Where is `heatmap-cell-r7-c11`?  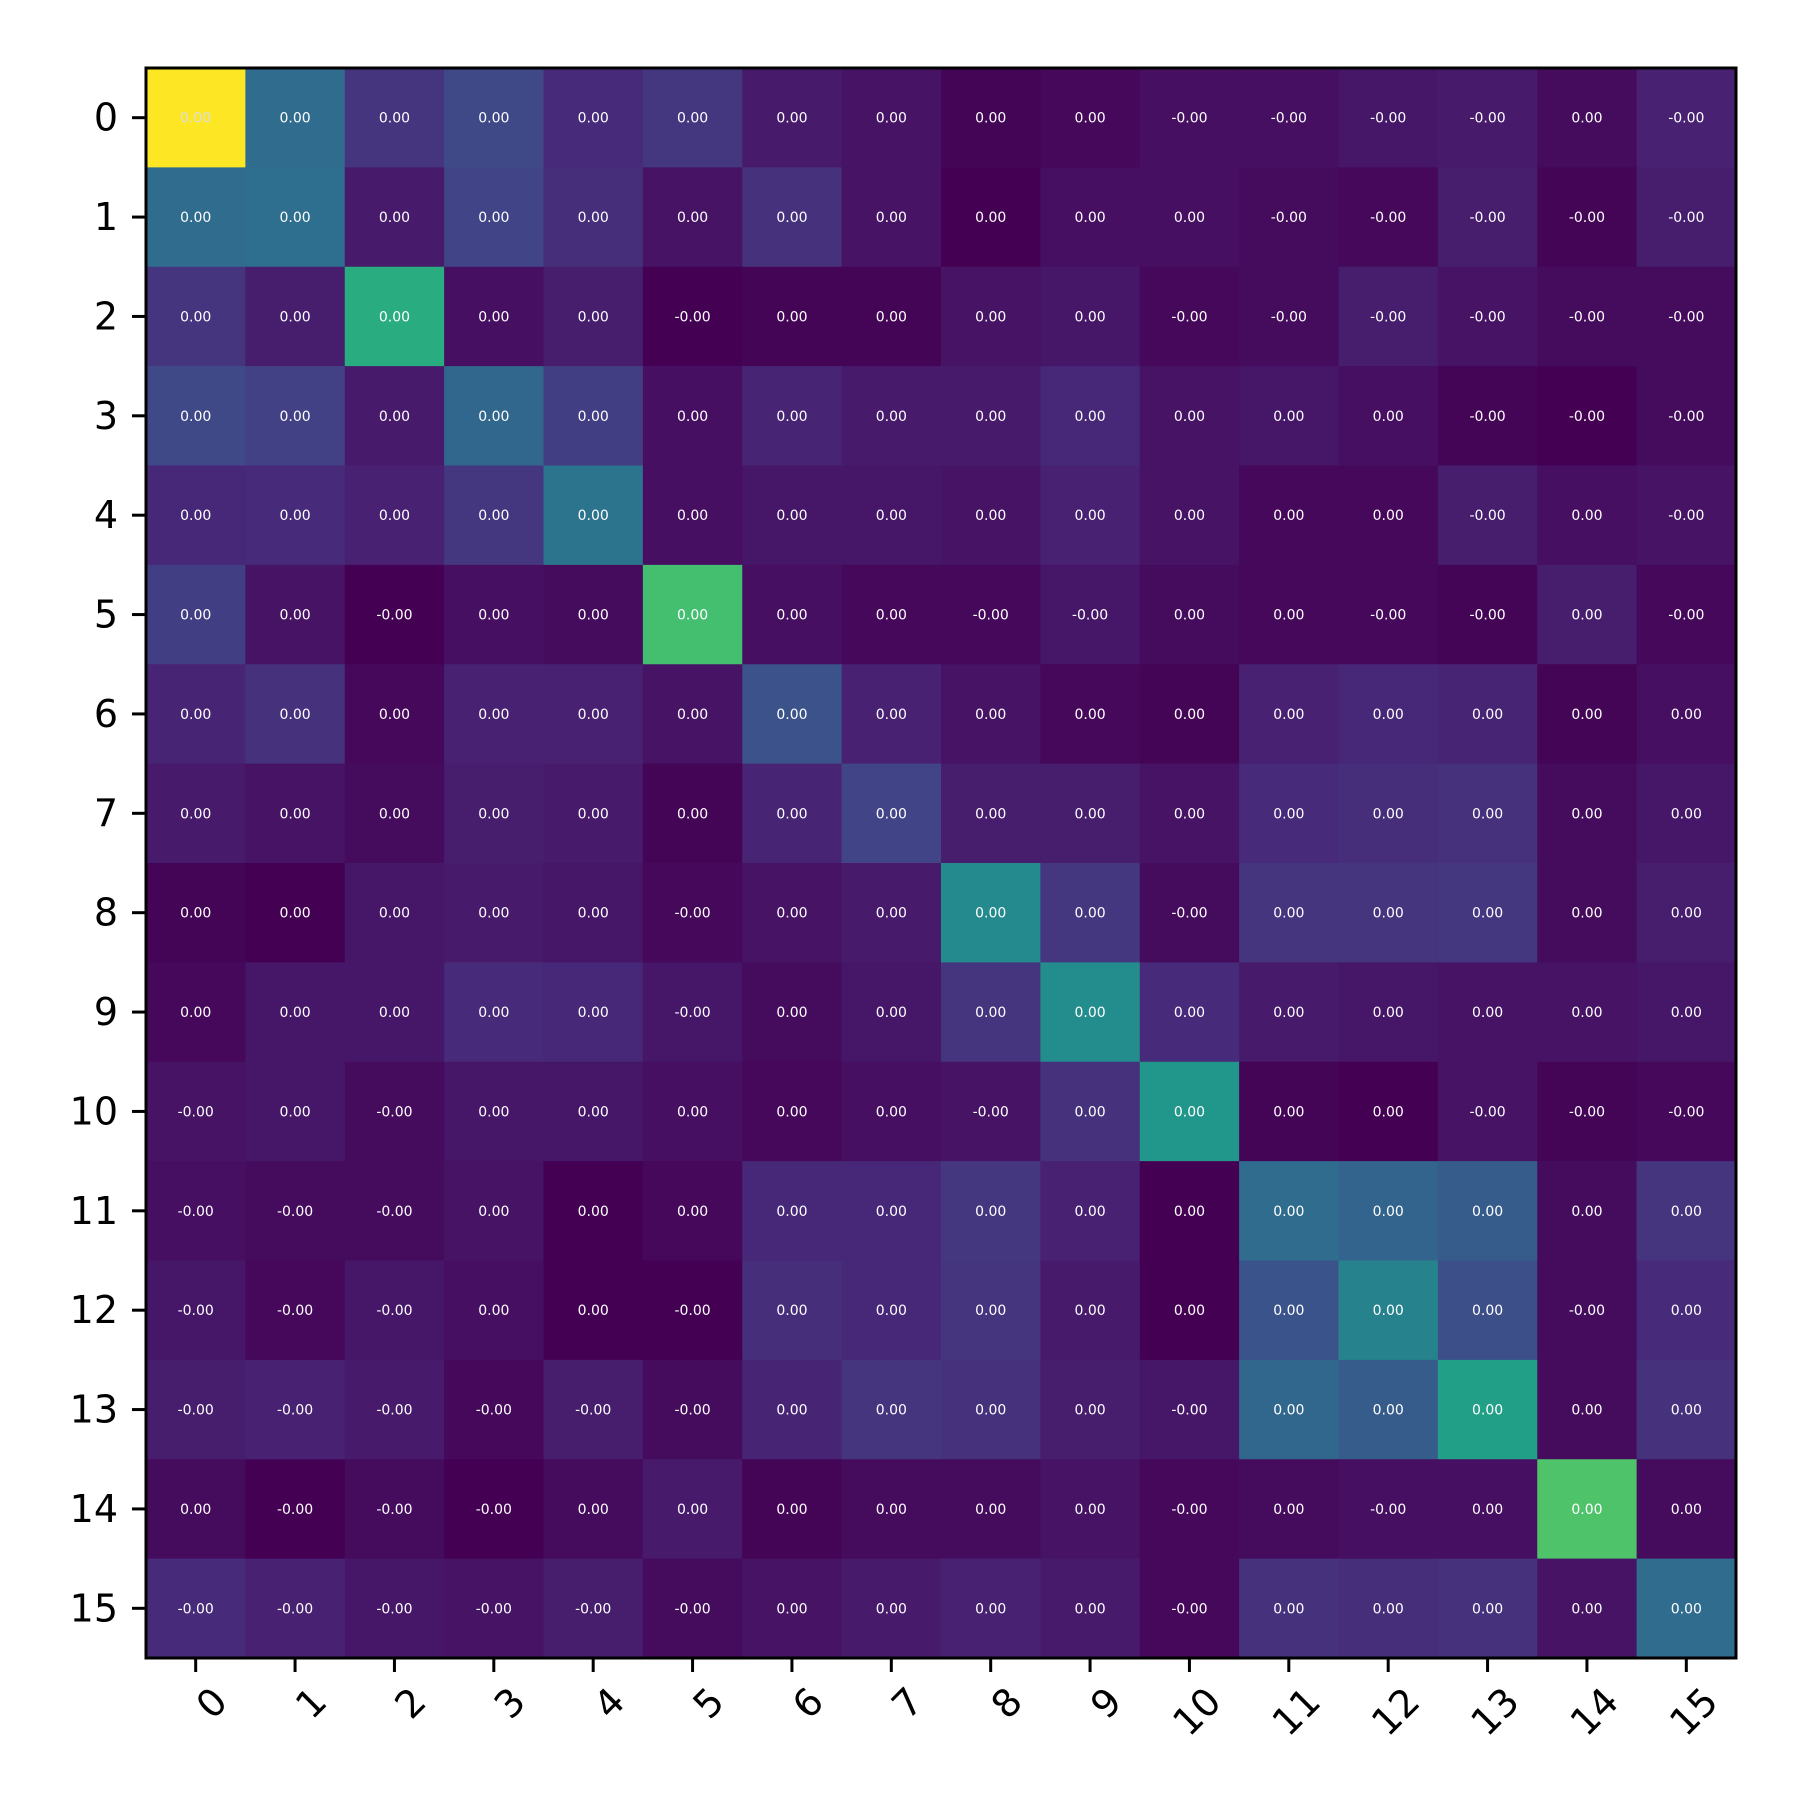
heatmap-cell-r7-c11 is located at coordinates (1289, 813).